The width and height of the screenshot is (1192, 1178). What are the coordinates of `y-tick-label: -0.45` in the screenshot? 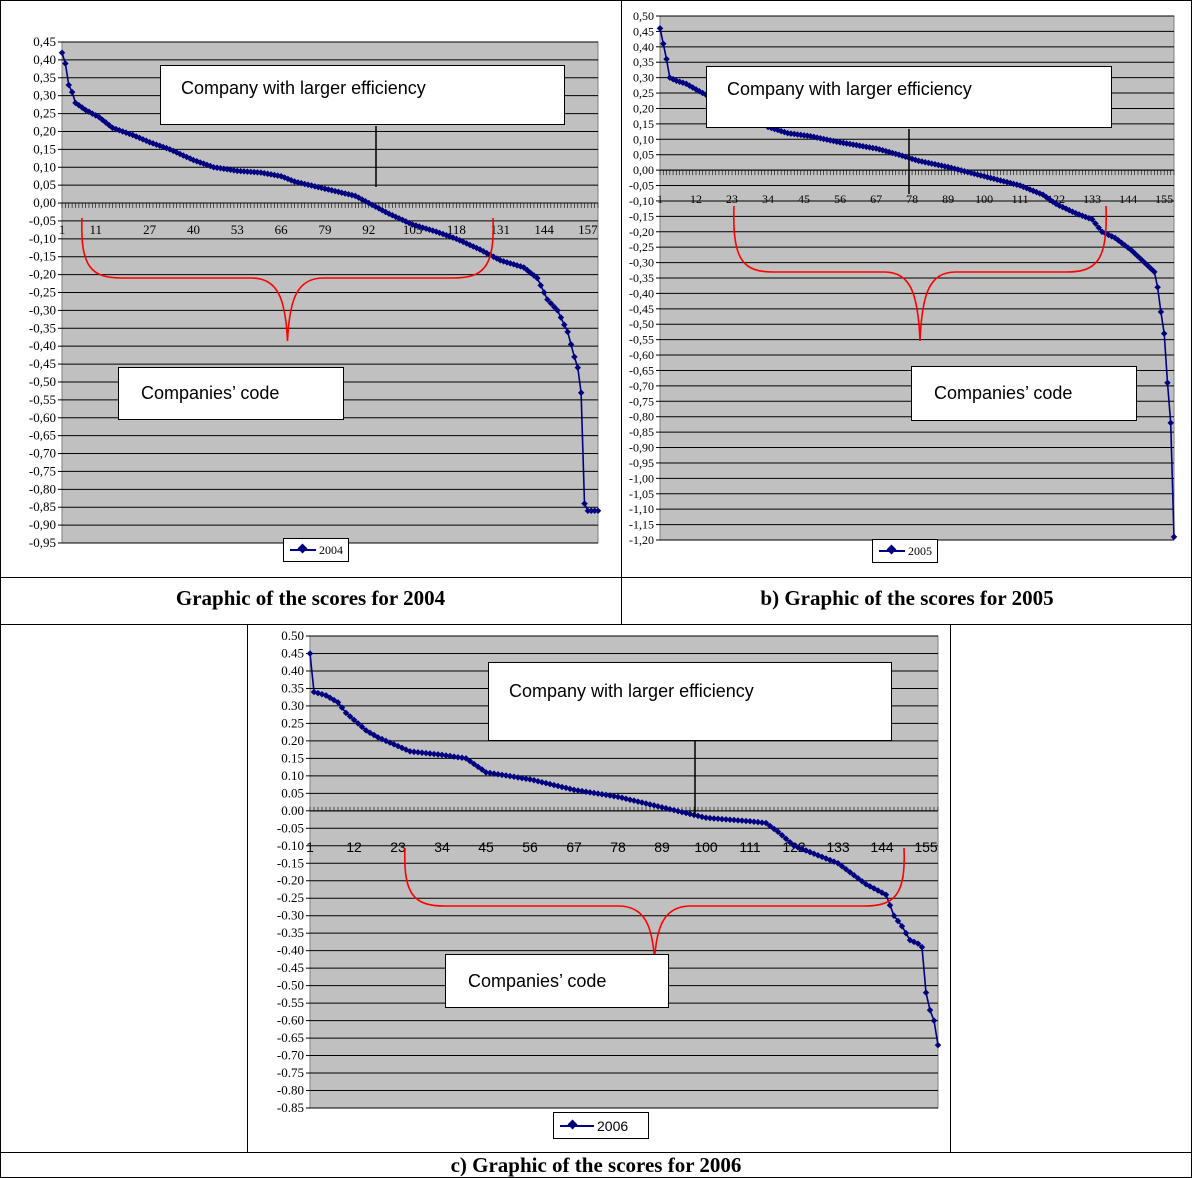 It's located at (290, 967).